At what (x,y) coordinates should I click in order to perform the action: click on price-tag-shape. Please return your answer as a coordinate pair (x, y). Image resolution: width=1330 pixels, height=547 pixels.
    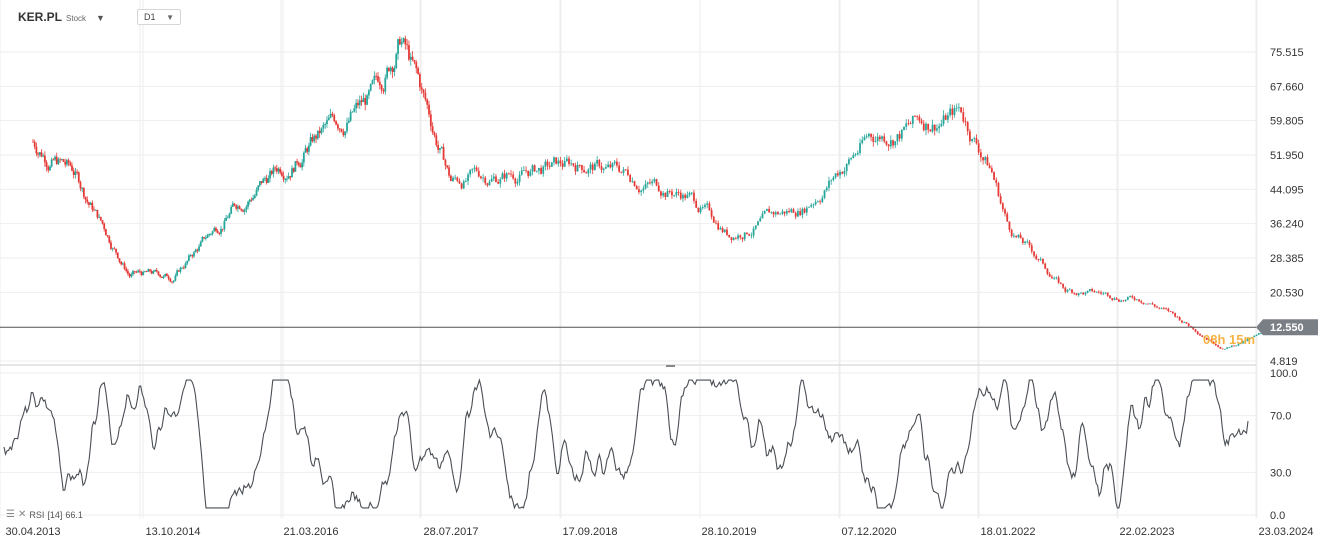
    Looking at the image, I should click on (1287, 327).